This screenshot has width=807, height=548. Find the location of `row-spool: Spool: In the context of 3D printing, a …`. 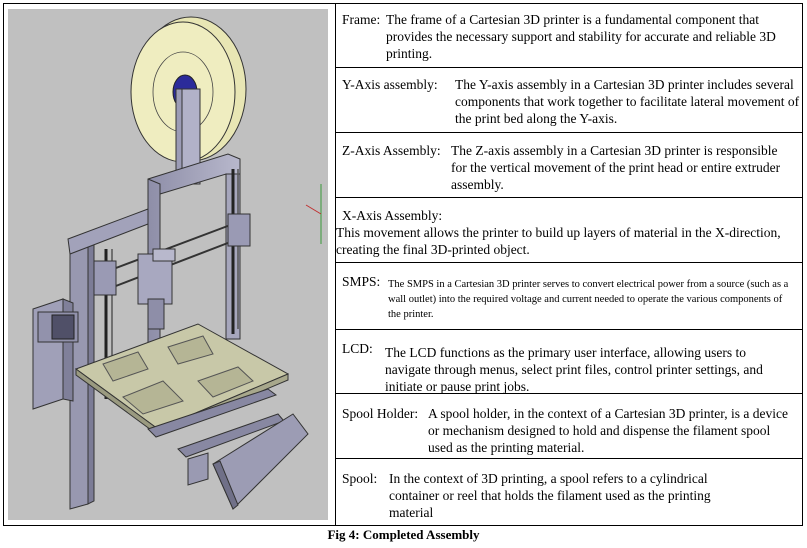

row-spool: Spool: In the context of 3D printing, a … is located at coordinates (569, 492).